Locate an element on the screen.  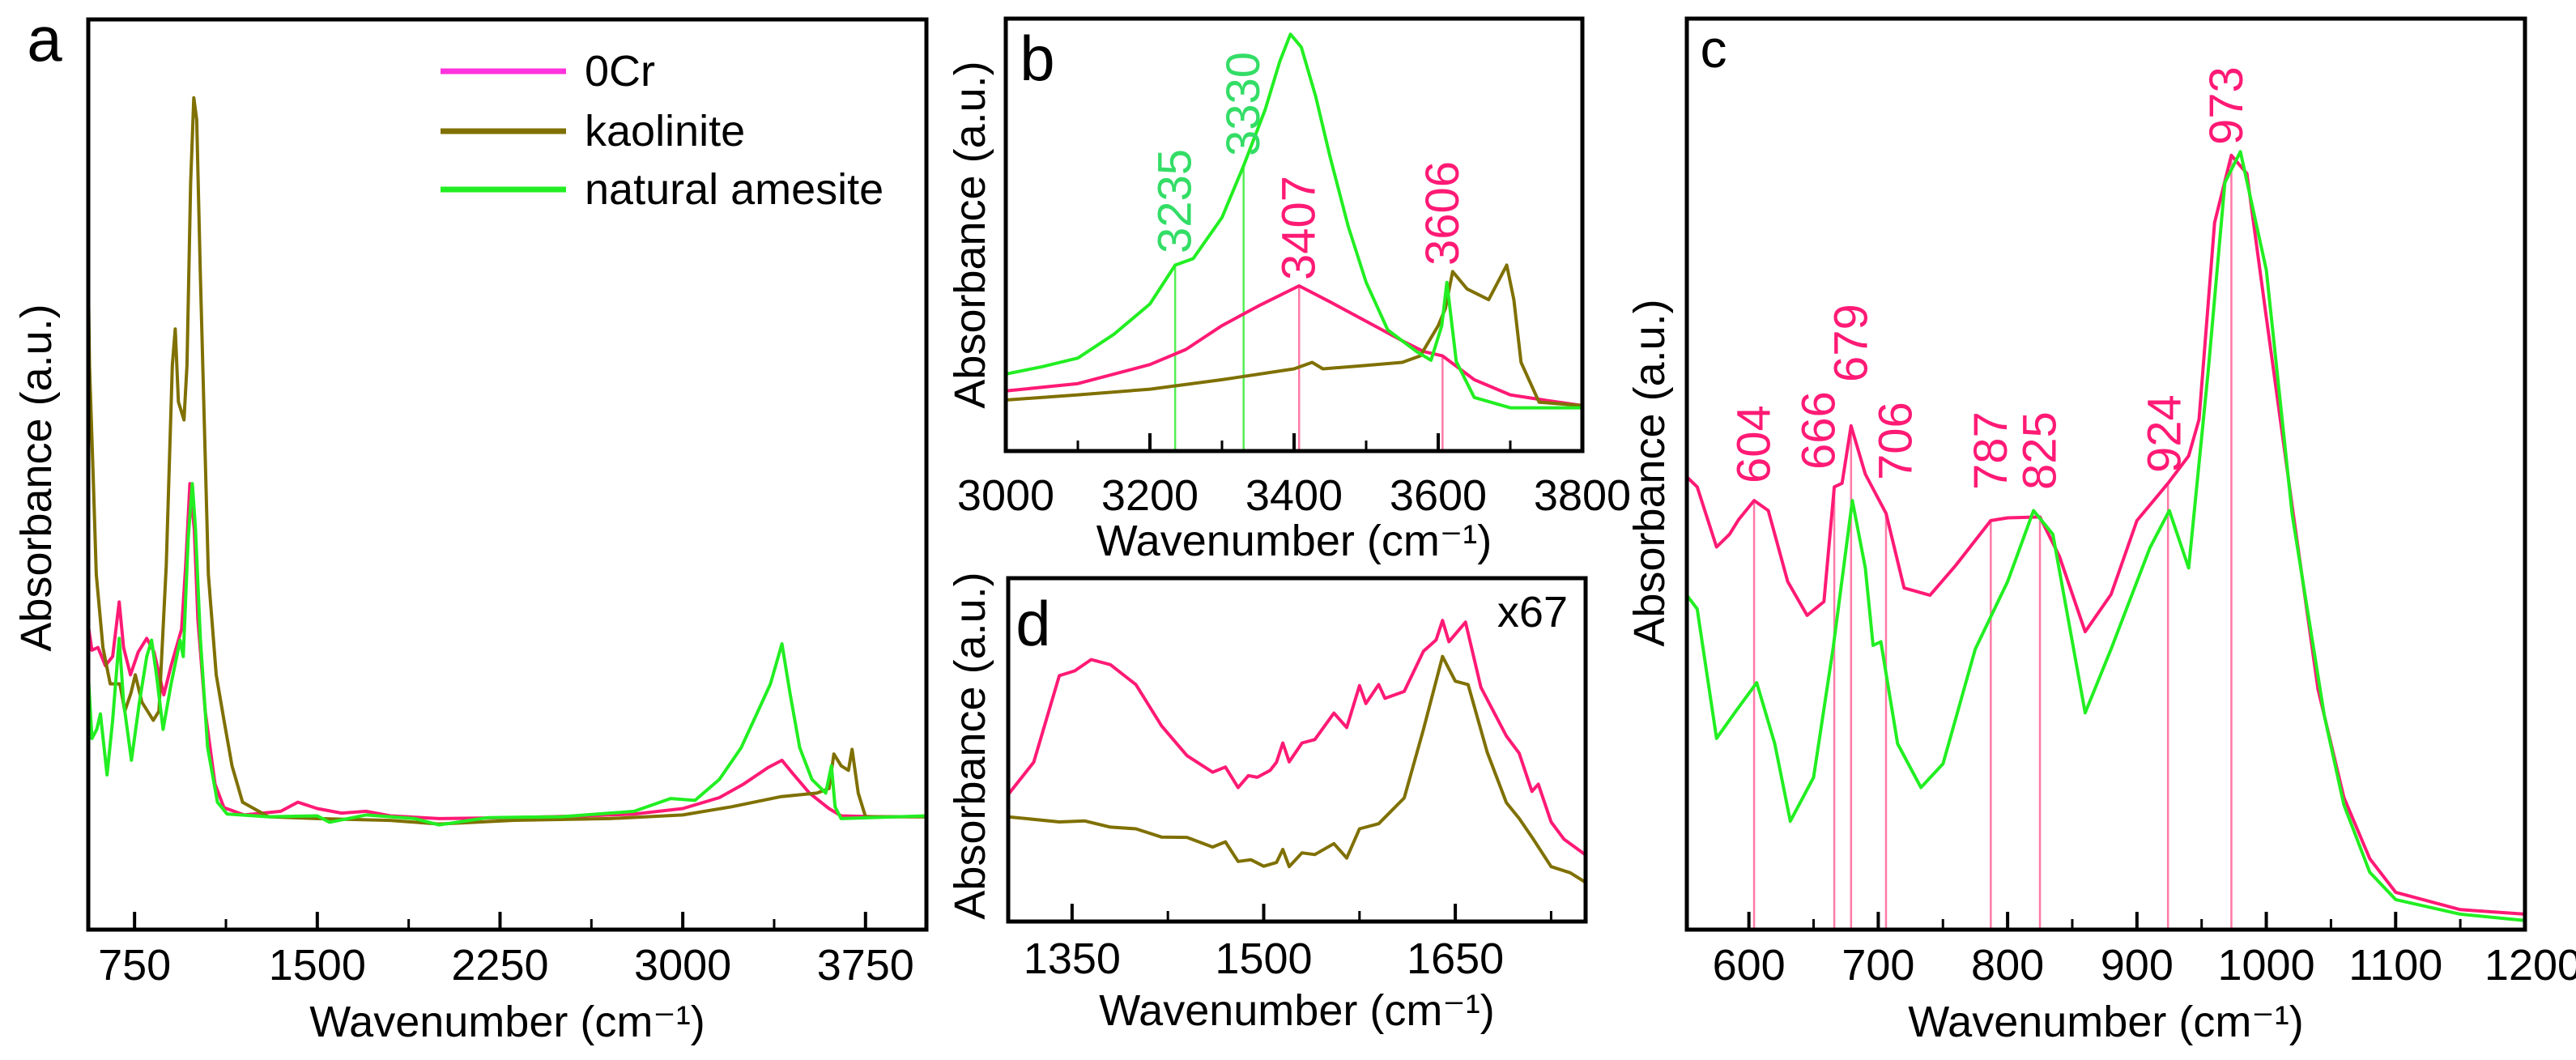
peak-label-679: 679 is located at coordinates (1850, 343).